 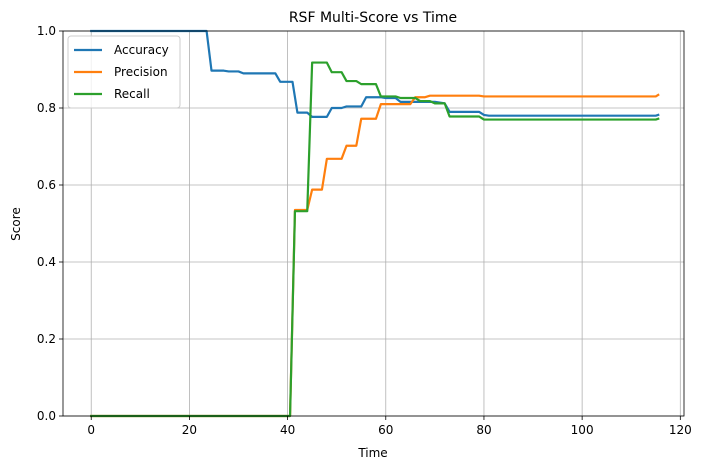 What do you see at coordinates (141, 50) in the screenshot?
I see `legend-label-accuracy: Accuracy` at bounding box center [141, 50].